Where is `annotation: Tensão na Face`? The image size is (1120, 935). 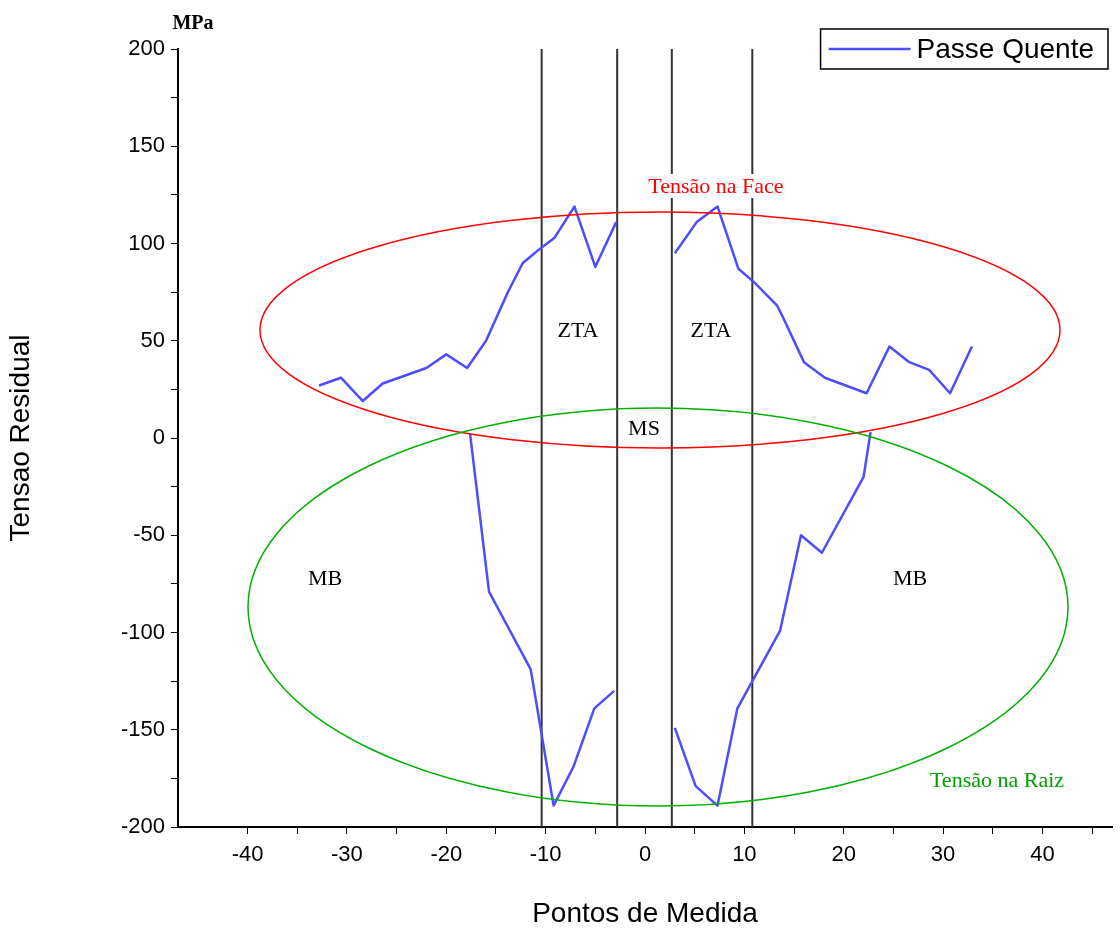
annotation: Tensão na Face is located at coordinates (716, 185).